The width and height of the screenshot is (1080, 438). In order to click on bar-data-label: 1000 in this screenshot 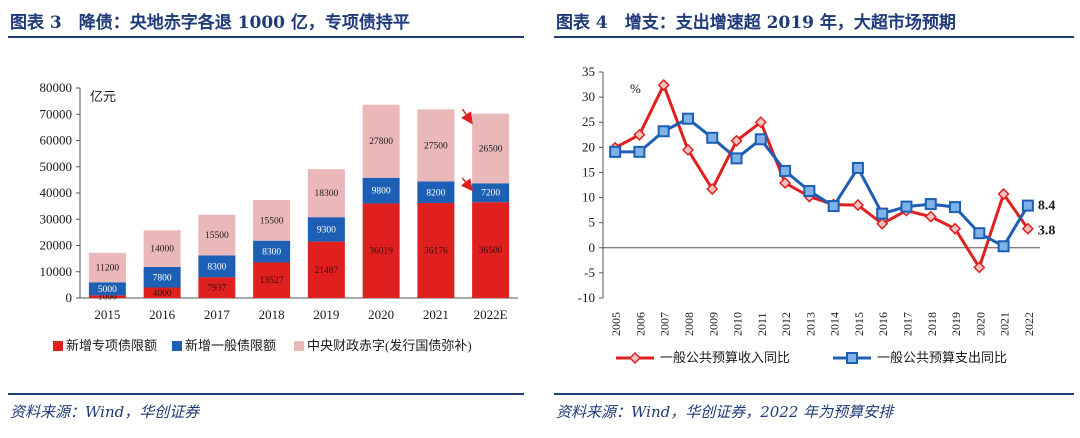, I will do `click(107, 298)`.